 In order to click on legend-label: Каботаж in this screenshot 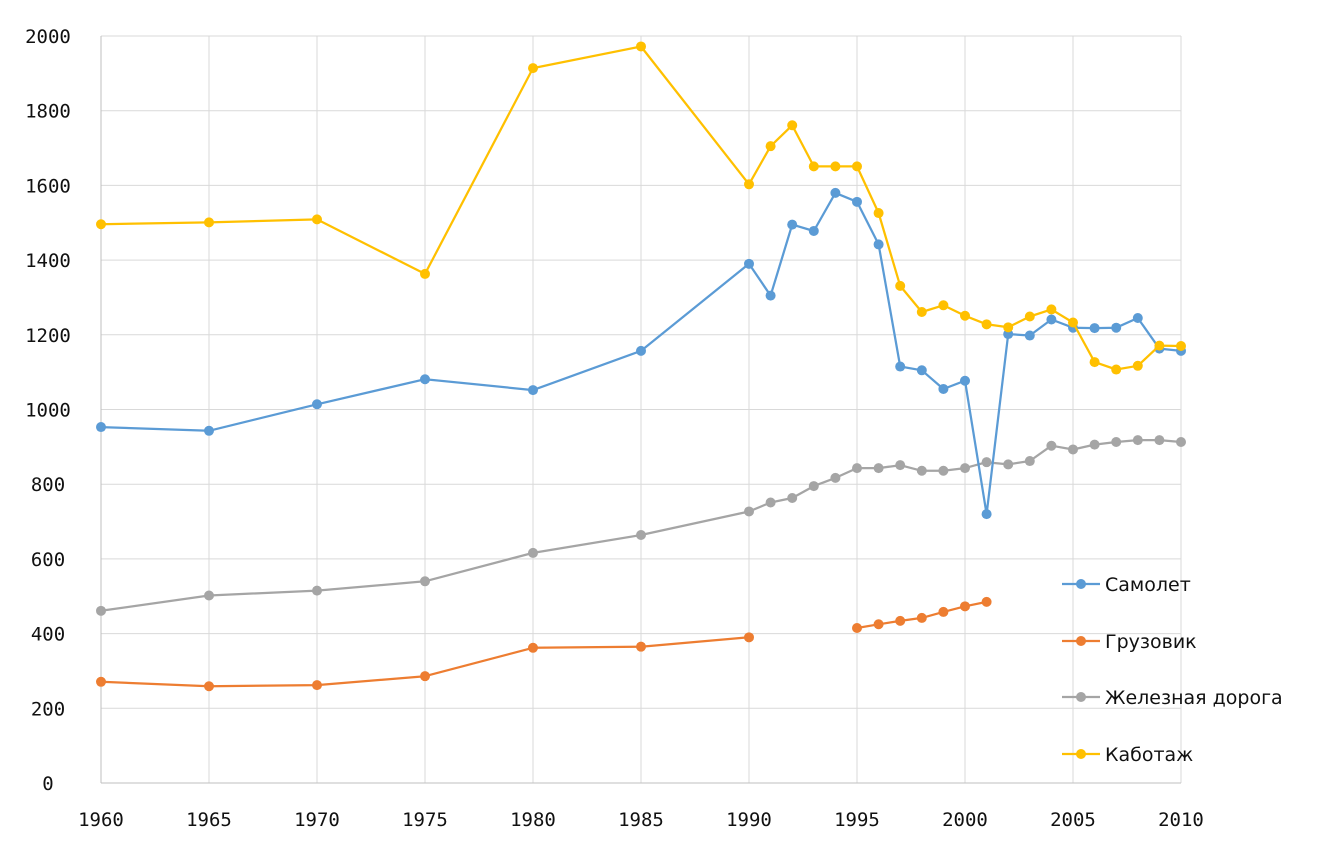, I will do `click(1149, 755)`.